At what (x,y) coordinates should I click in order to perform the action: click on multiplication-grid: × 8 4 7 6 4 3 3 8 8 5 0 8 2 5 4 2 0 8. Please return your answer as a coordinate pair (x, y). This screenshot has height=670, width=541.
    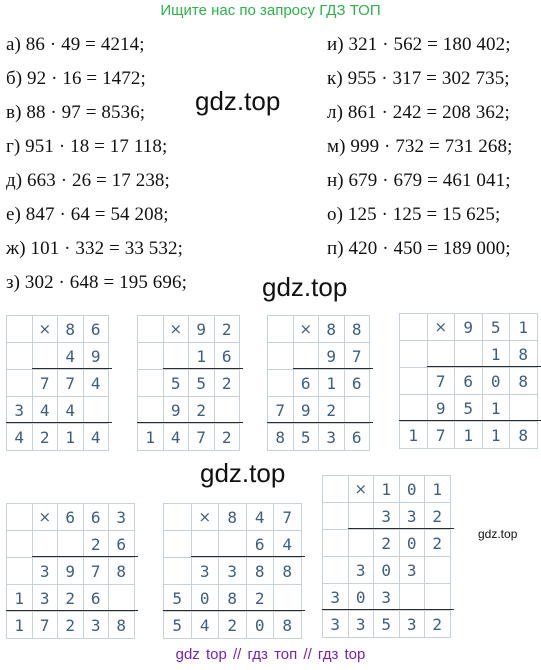
    Looking at the image, I should click on (232, 571).